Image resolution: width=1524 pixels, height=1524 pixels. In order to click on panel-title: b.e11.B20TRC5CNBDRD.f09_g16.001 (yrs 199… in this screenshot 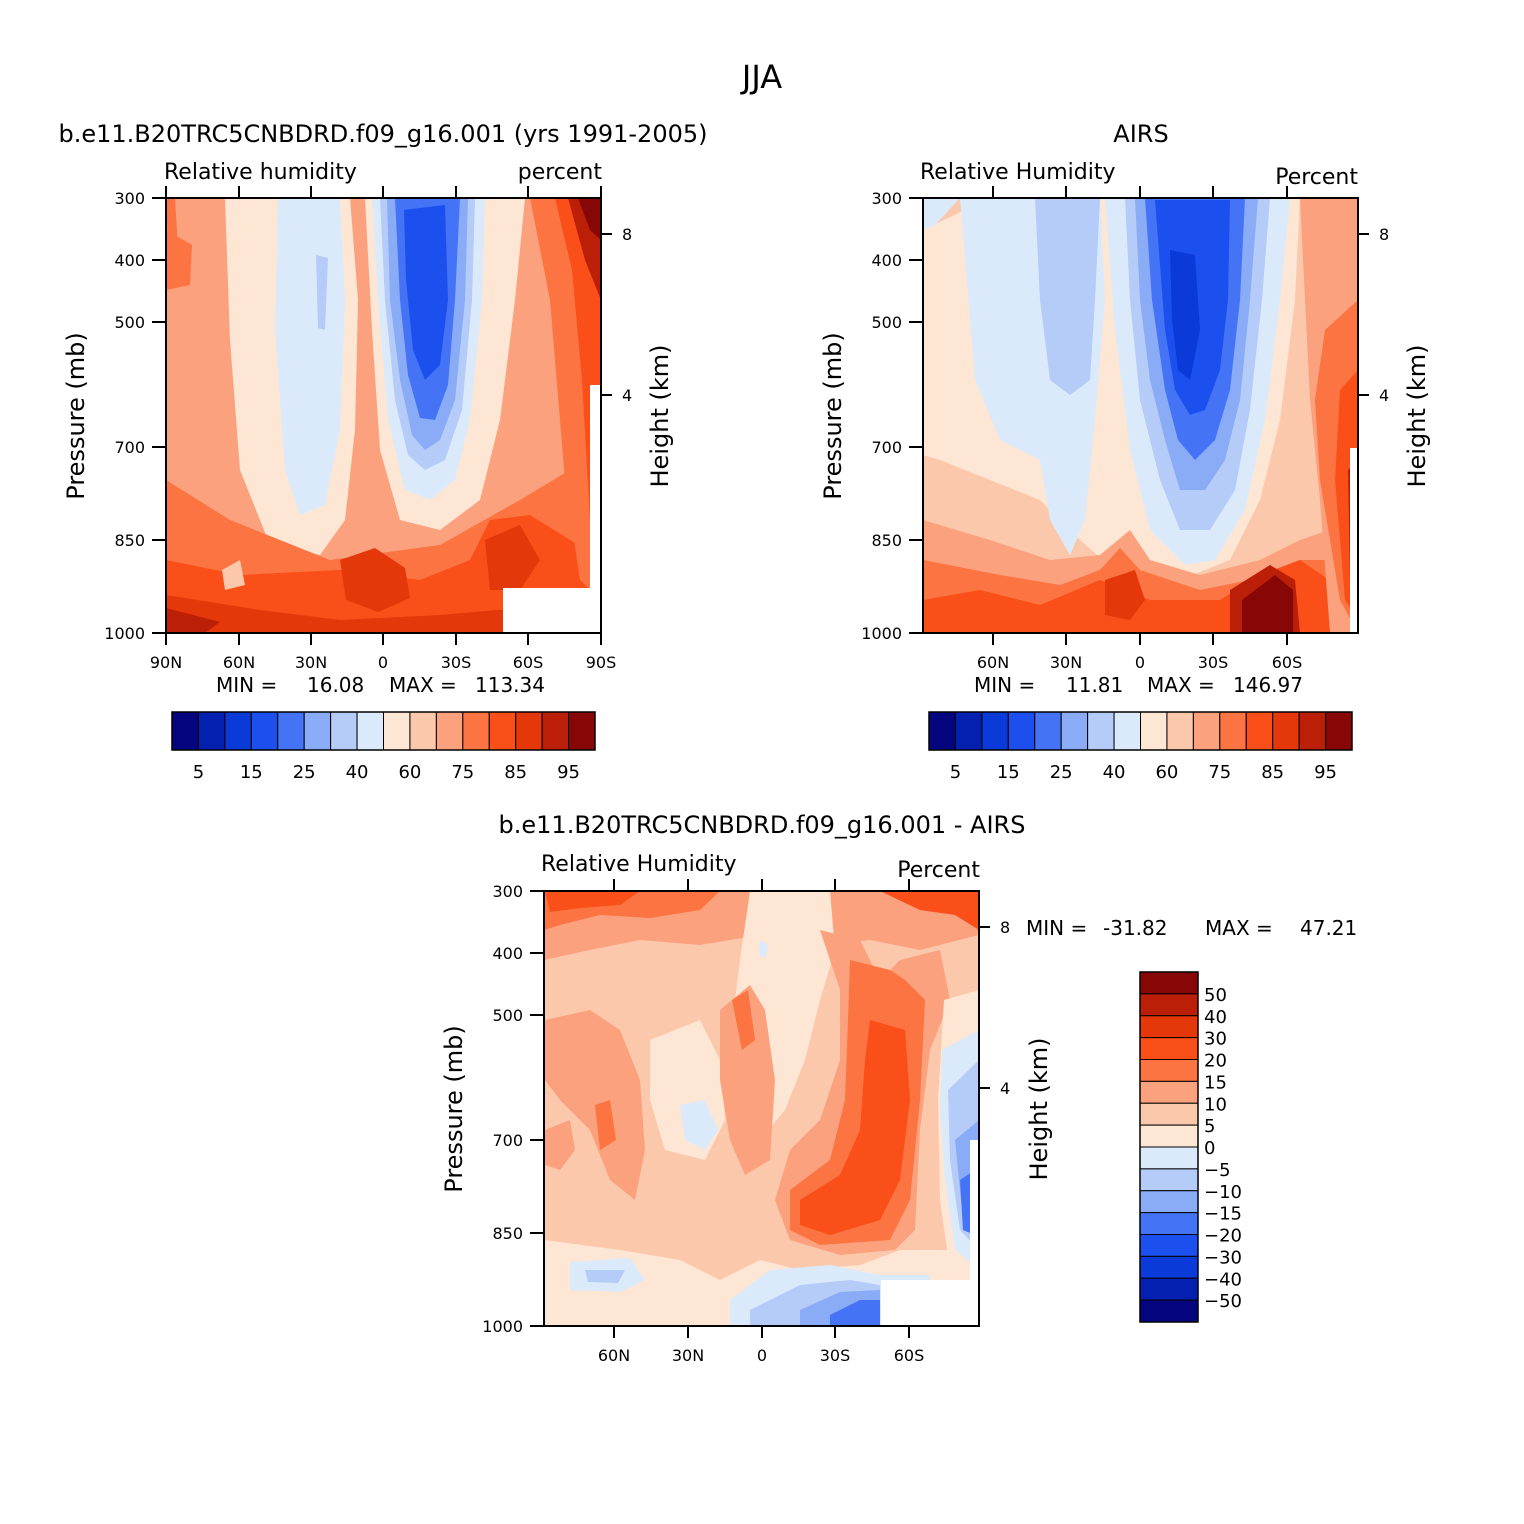, I will do `click(383, 134)`.